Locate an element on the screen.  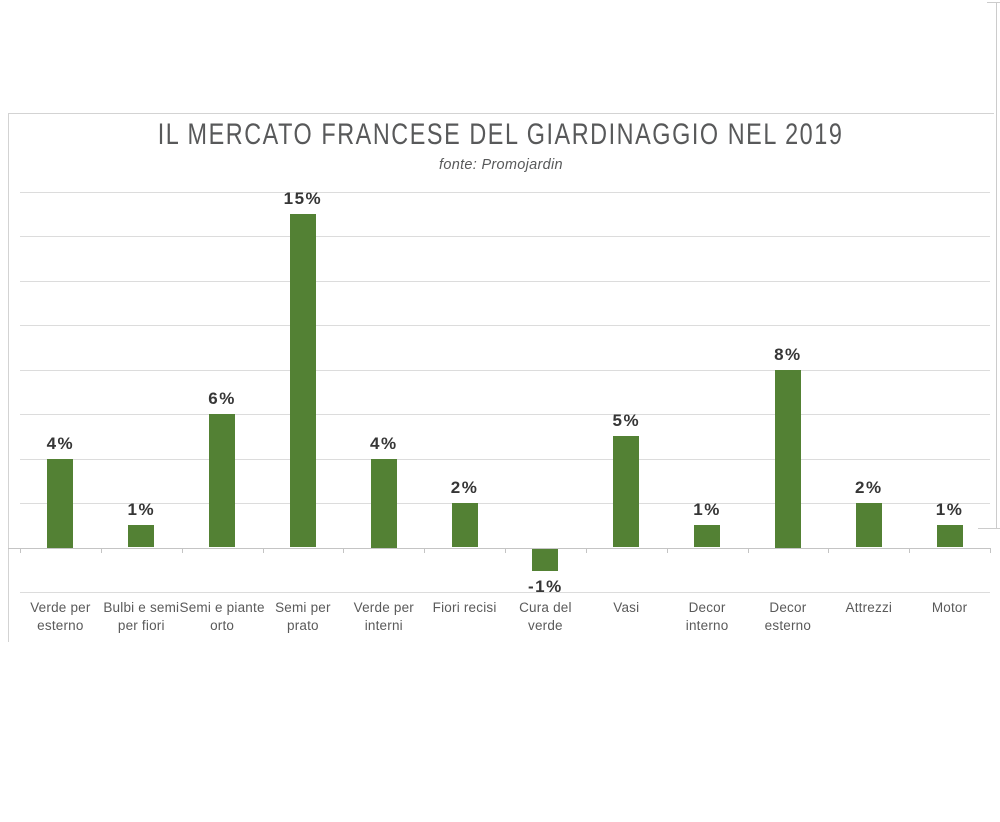
bar-value-label: 8% is located at coordinates (788, 354).